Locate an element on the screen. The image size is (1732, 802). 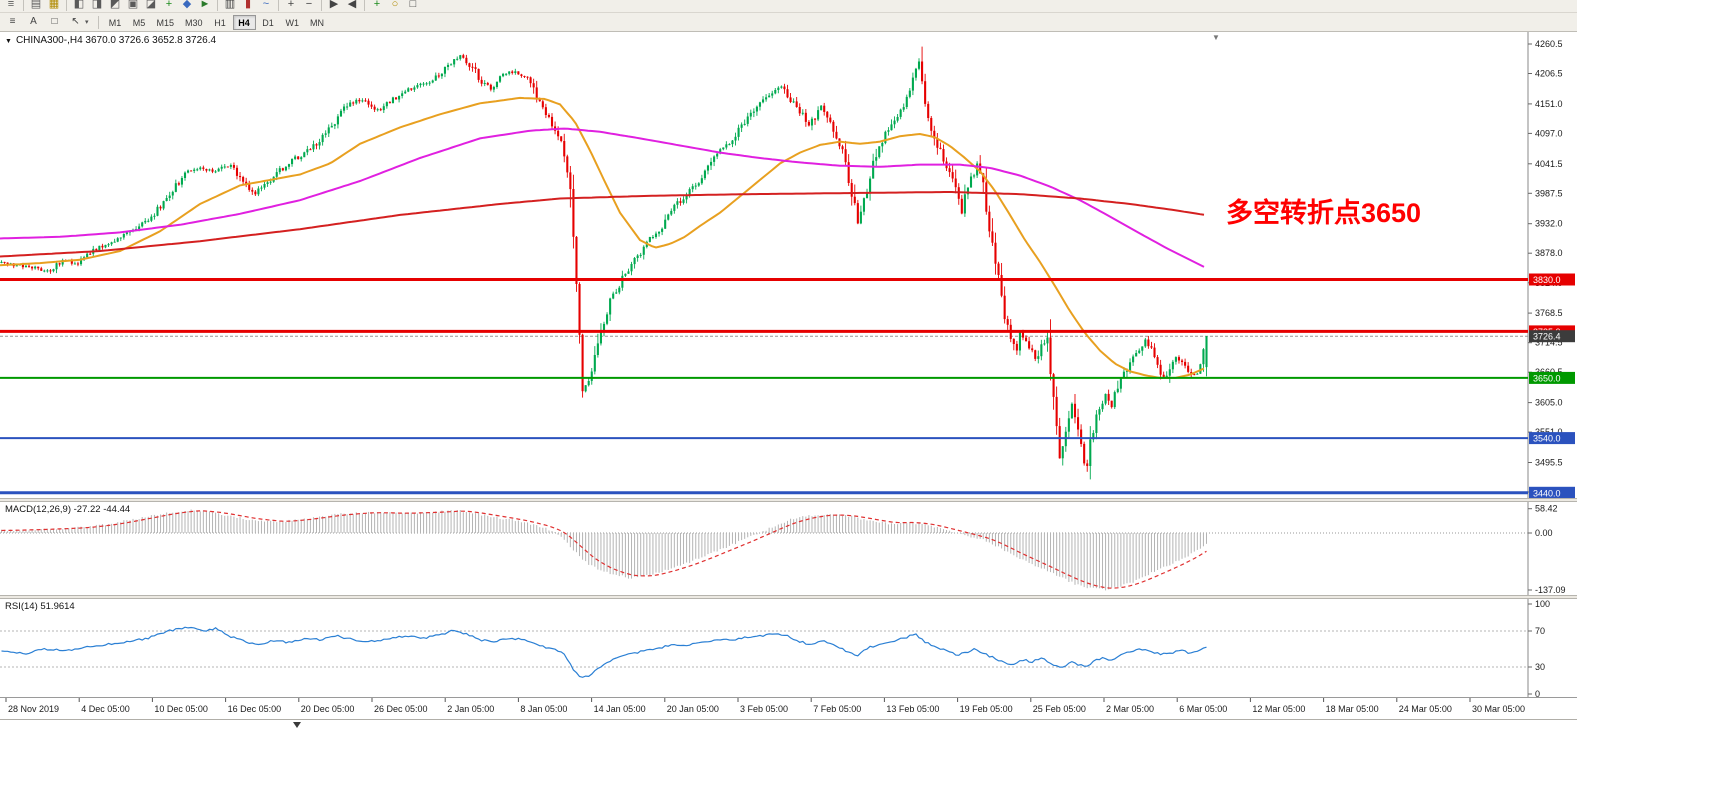
arrows-tool-dropdown-icon: ▾ is located at coordinates (87, 22).